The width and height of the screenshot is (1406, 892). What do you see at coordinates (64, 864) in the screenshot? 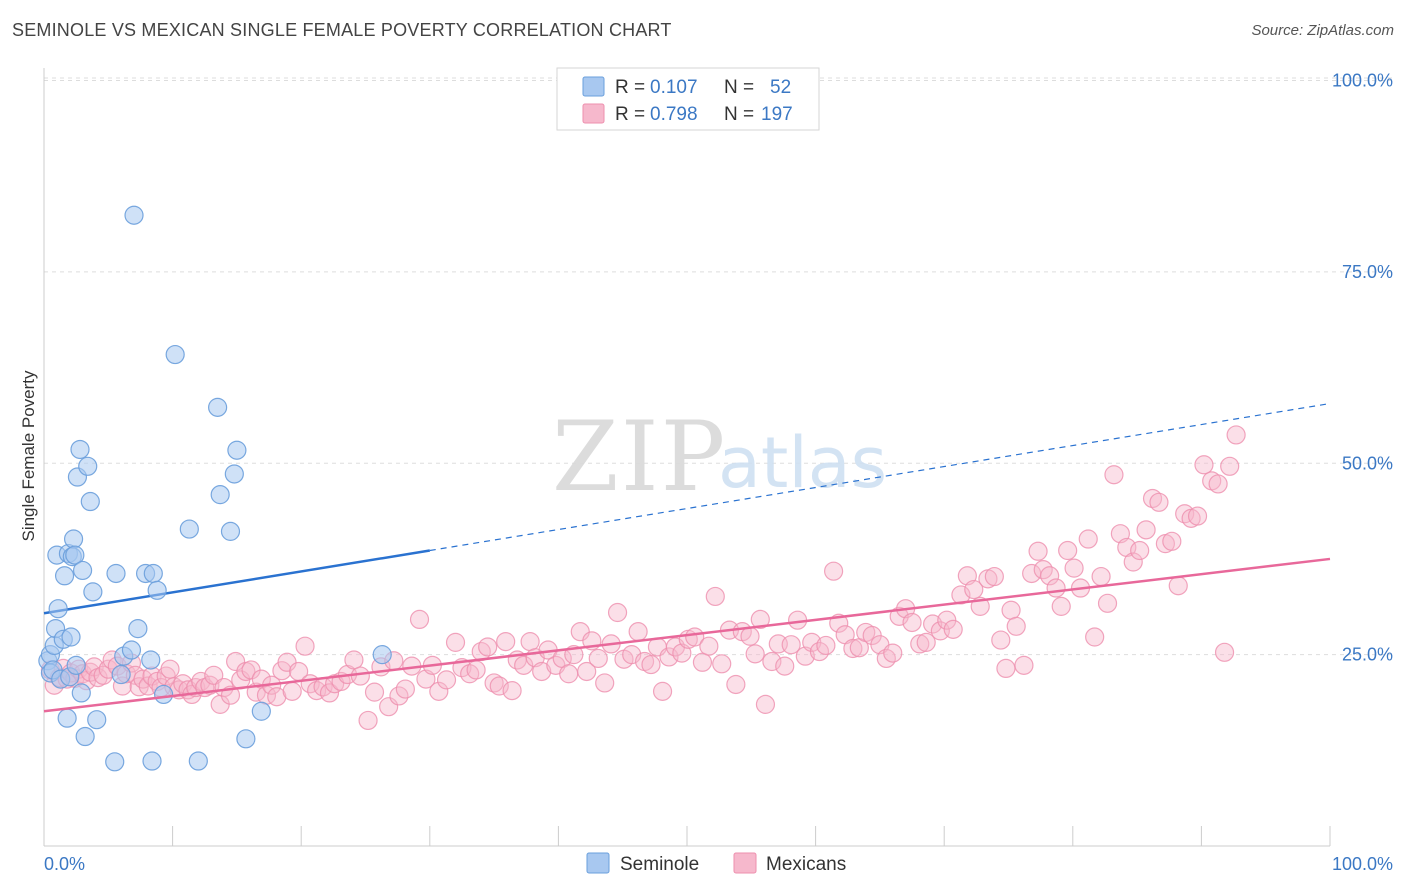
I see `x-tick-label: 0.0%` at bounding box center [64, 864].